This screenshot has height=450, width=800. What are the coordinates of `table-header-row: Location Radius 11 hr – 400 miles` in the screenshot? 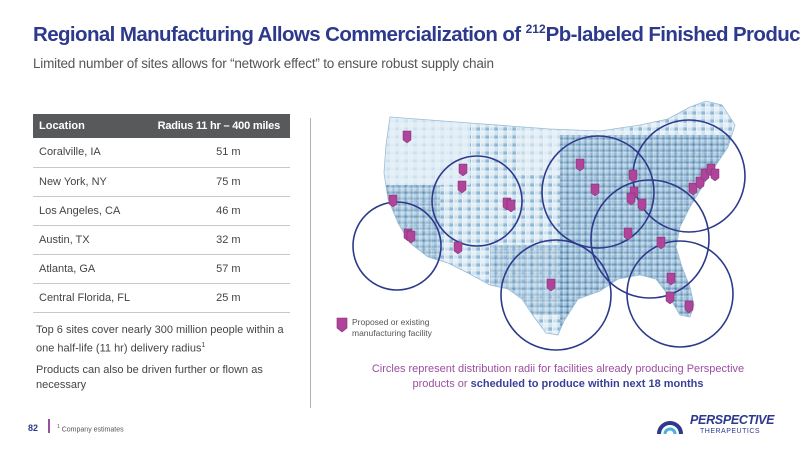 It's located at (161, 126).